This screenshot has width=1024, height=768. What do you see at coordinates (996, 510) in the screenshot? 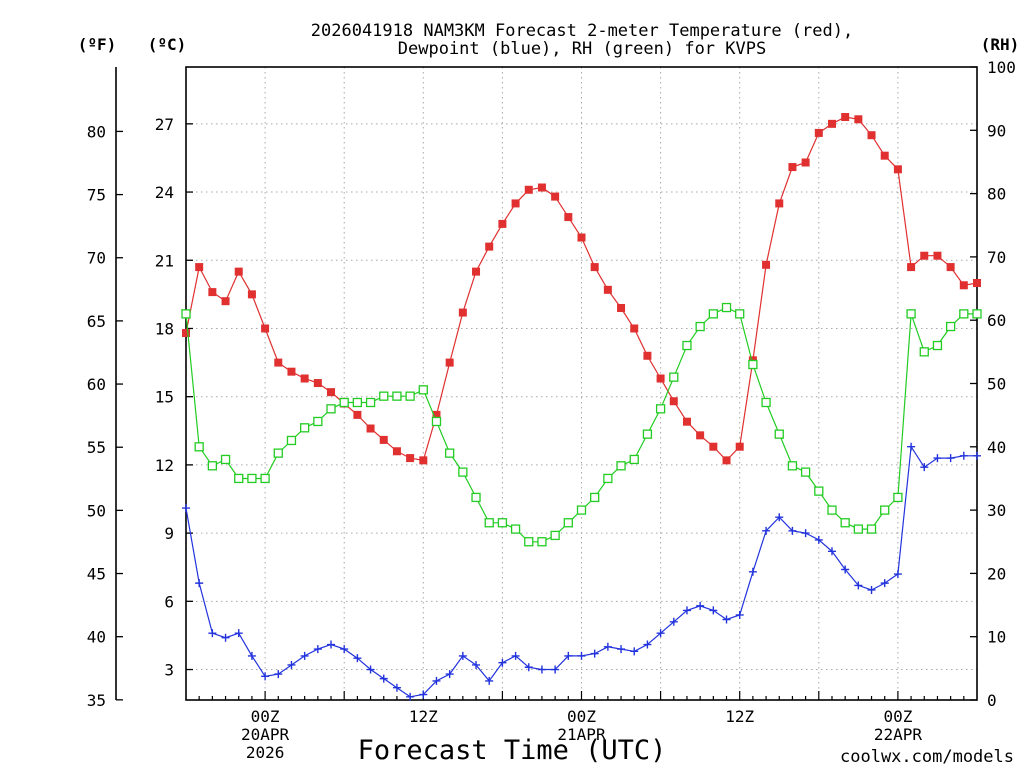
I see `rh-tick-label-30: 30` at bounding box center [996, 510].